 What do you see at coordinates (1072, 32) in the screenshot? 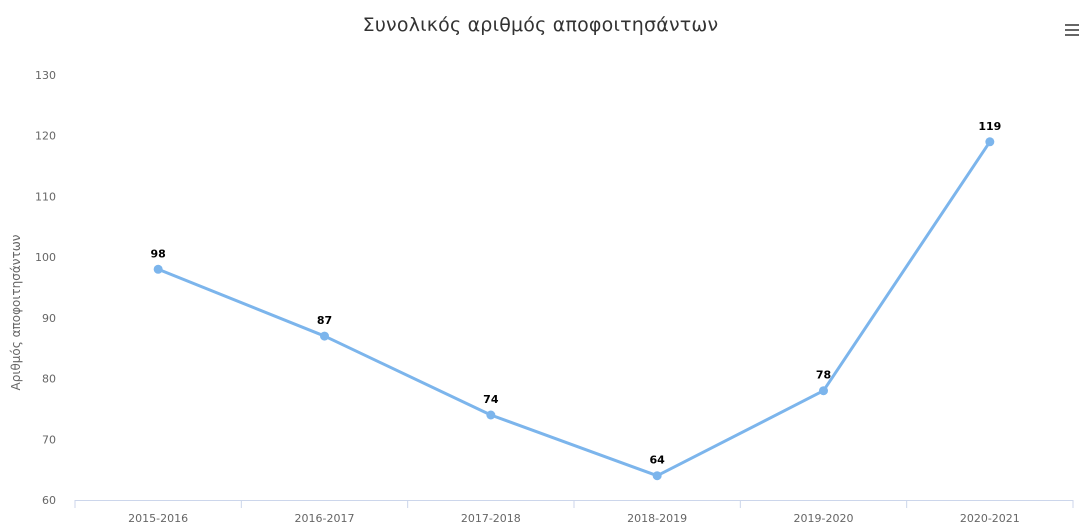
I see `chart-menu-button` at bounding box center [1072, 32].